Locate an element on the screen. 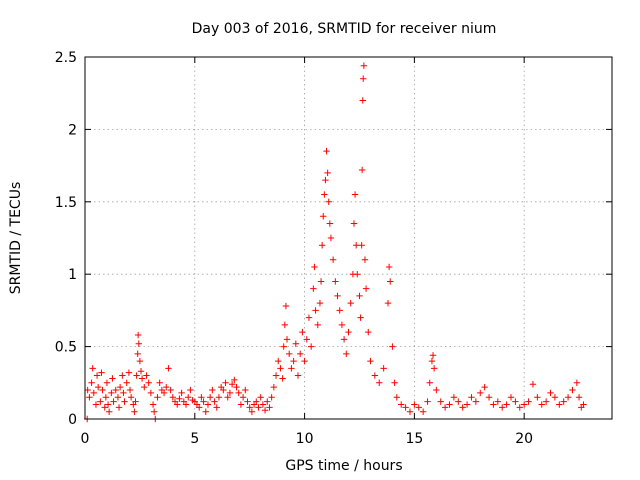 This screenshot has width=640, height=480. y-tick-label: 0.5 is located at coordinates (66, 348).